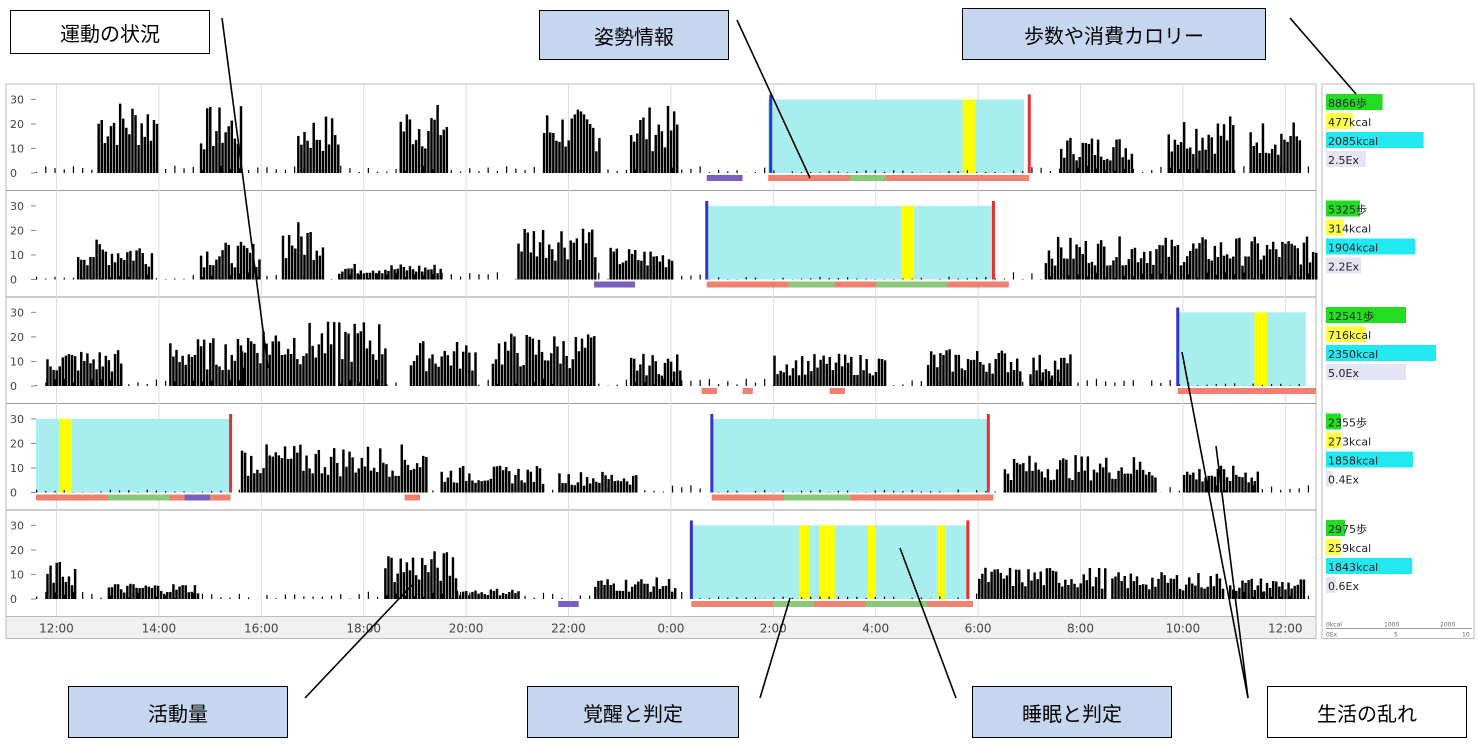 The image size is (1478, 746). Describe the element at coordinates (793, 604) in the screenshot. I see `posture-segment` at that location.